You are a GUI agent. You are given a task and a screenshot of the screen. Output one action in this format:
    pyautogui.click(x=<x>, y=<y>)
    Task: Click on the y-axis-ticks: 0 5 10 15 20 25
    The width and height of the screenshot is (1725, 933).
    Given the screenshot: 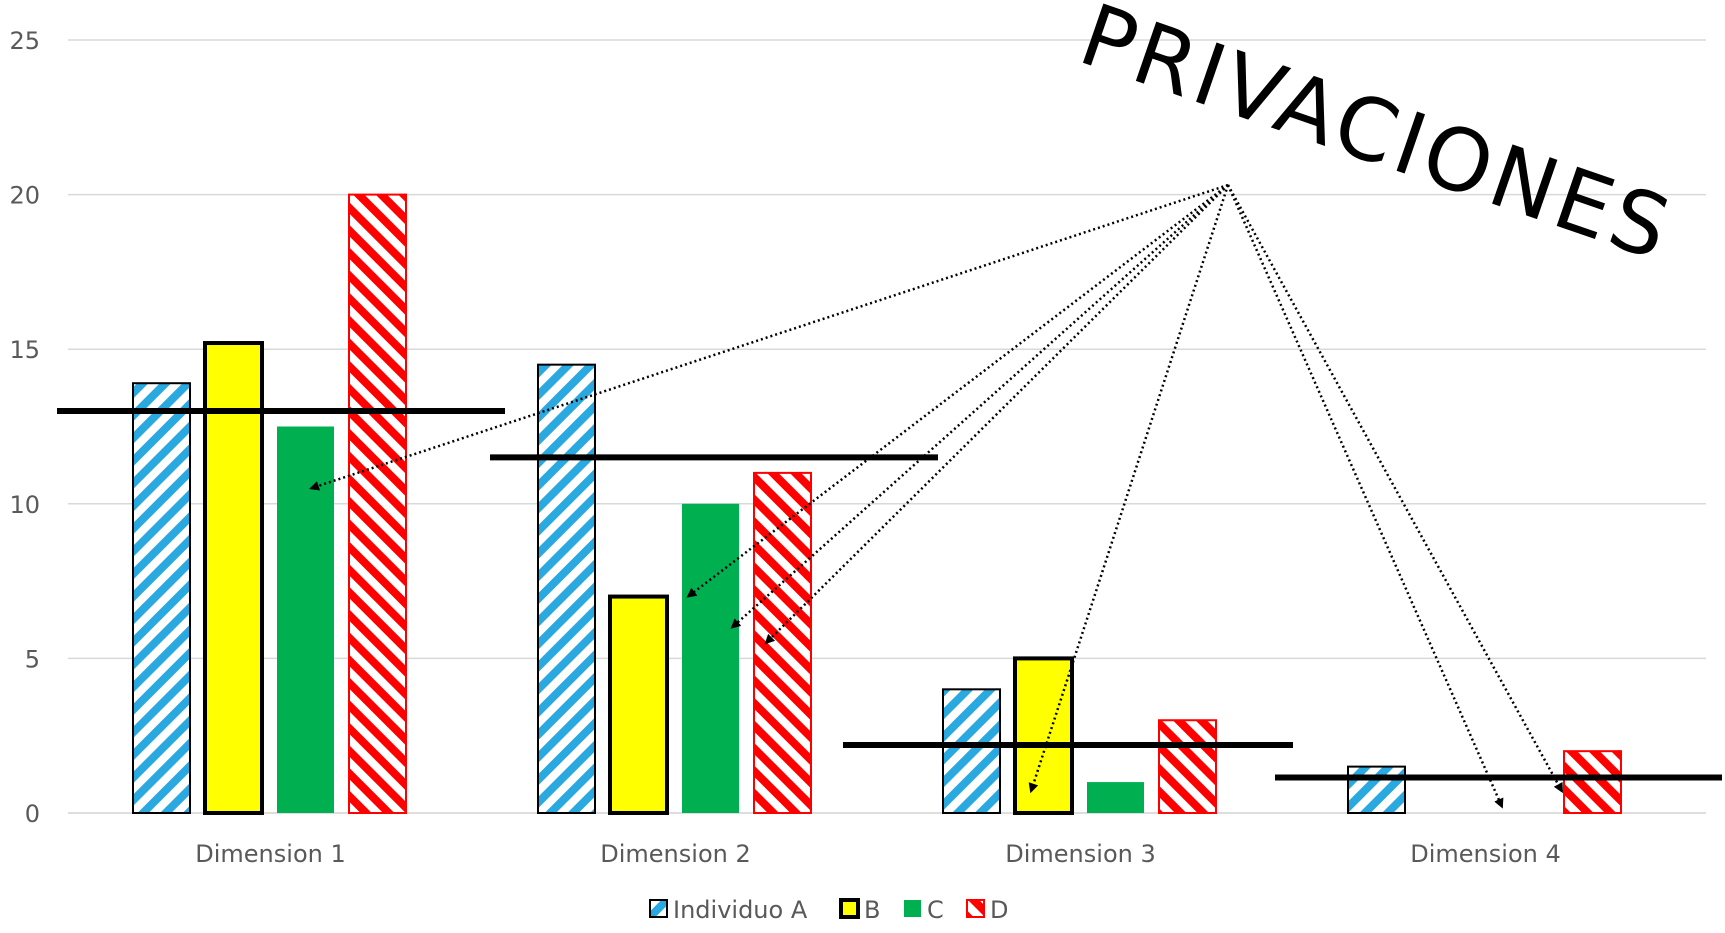 What is the action you would take?
    pyautogui.click(x=24, y=427)
    